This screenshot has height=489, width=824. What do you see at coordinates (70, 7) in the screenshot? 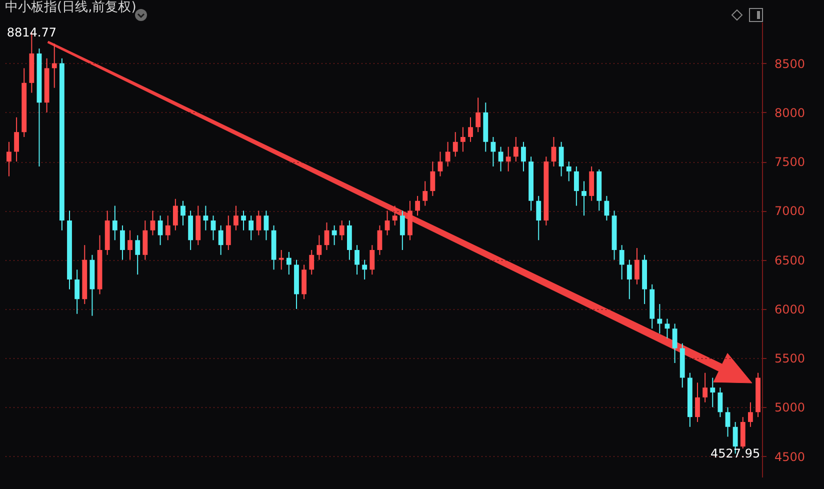
I see `chart-title: 中小板指(日线,前复权)` at bounding box center [70, 7].